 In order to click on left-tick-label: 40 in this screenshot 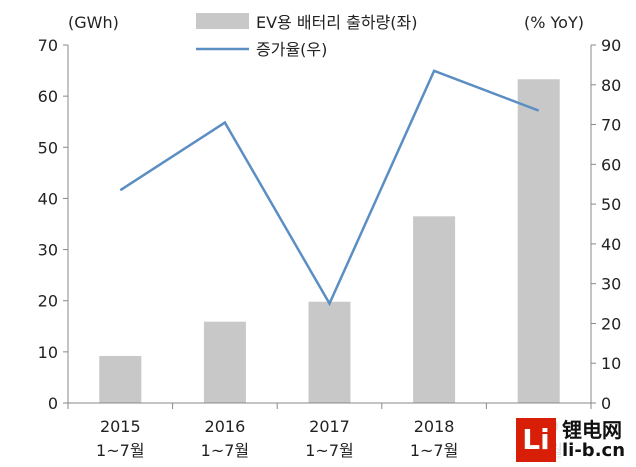, I will do `click(48, 198)`.